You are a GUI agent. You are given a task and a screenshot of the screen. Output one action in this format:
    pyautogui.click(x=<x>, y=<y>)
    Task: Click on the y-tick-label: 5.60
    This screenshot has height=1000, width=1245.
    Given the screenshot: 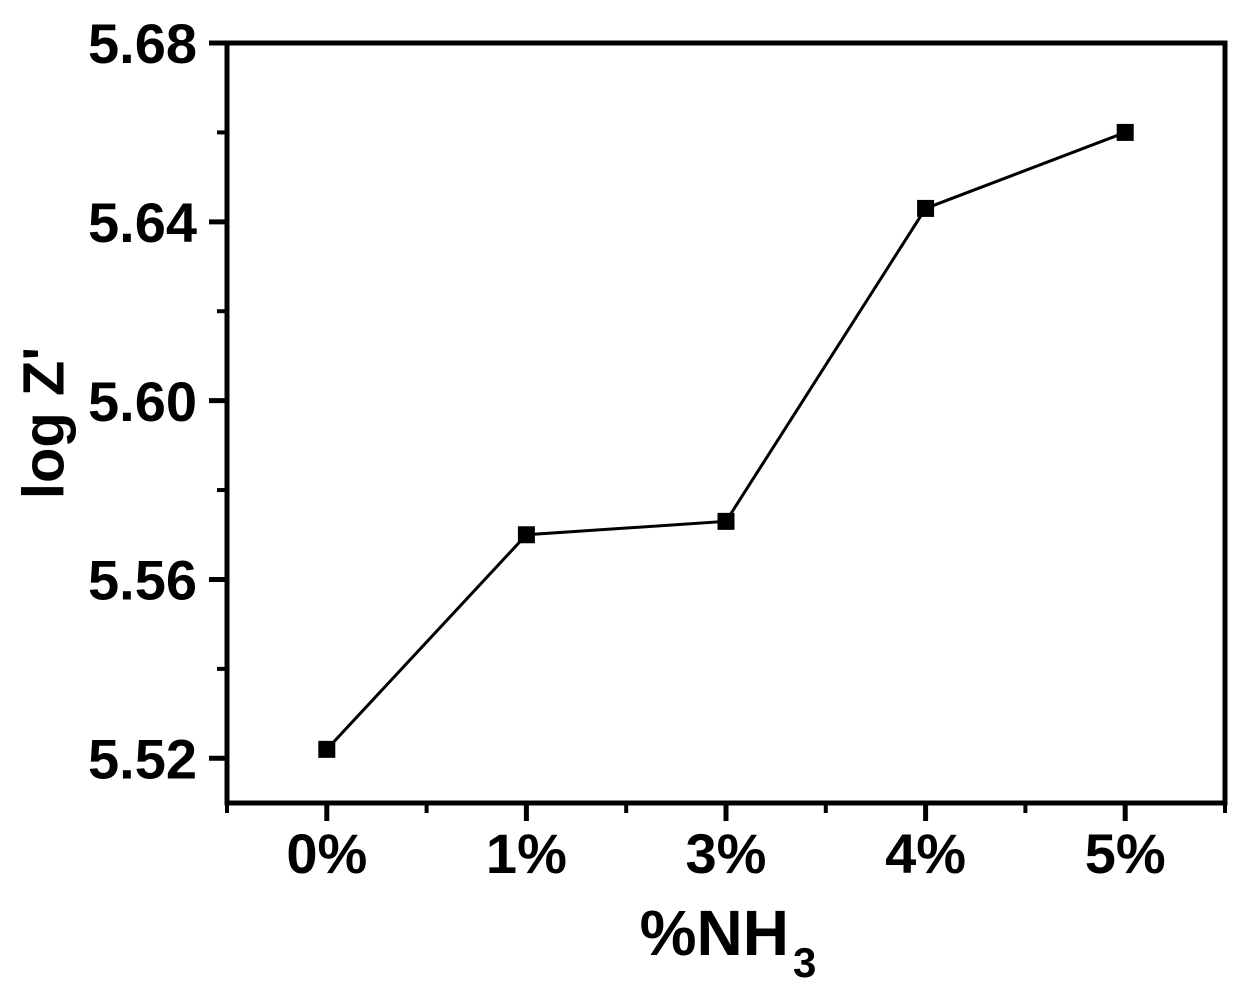 What is the action you would take?
    pyautogui.click(x=142, y=401)
    